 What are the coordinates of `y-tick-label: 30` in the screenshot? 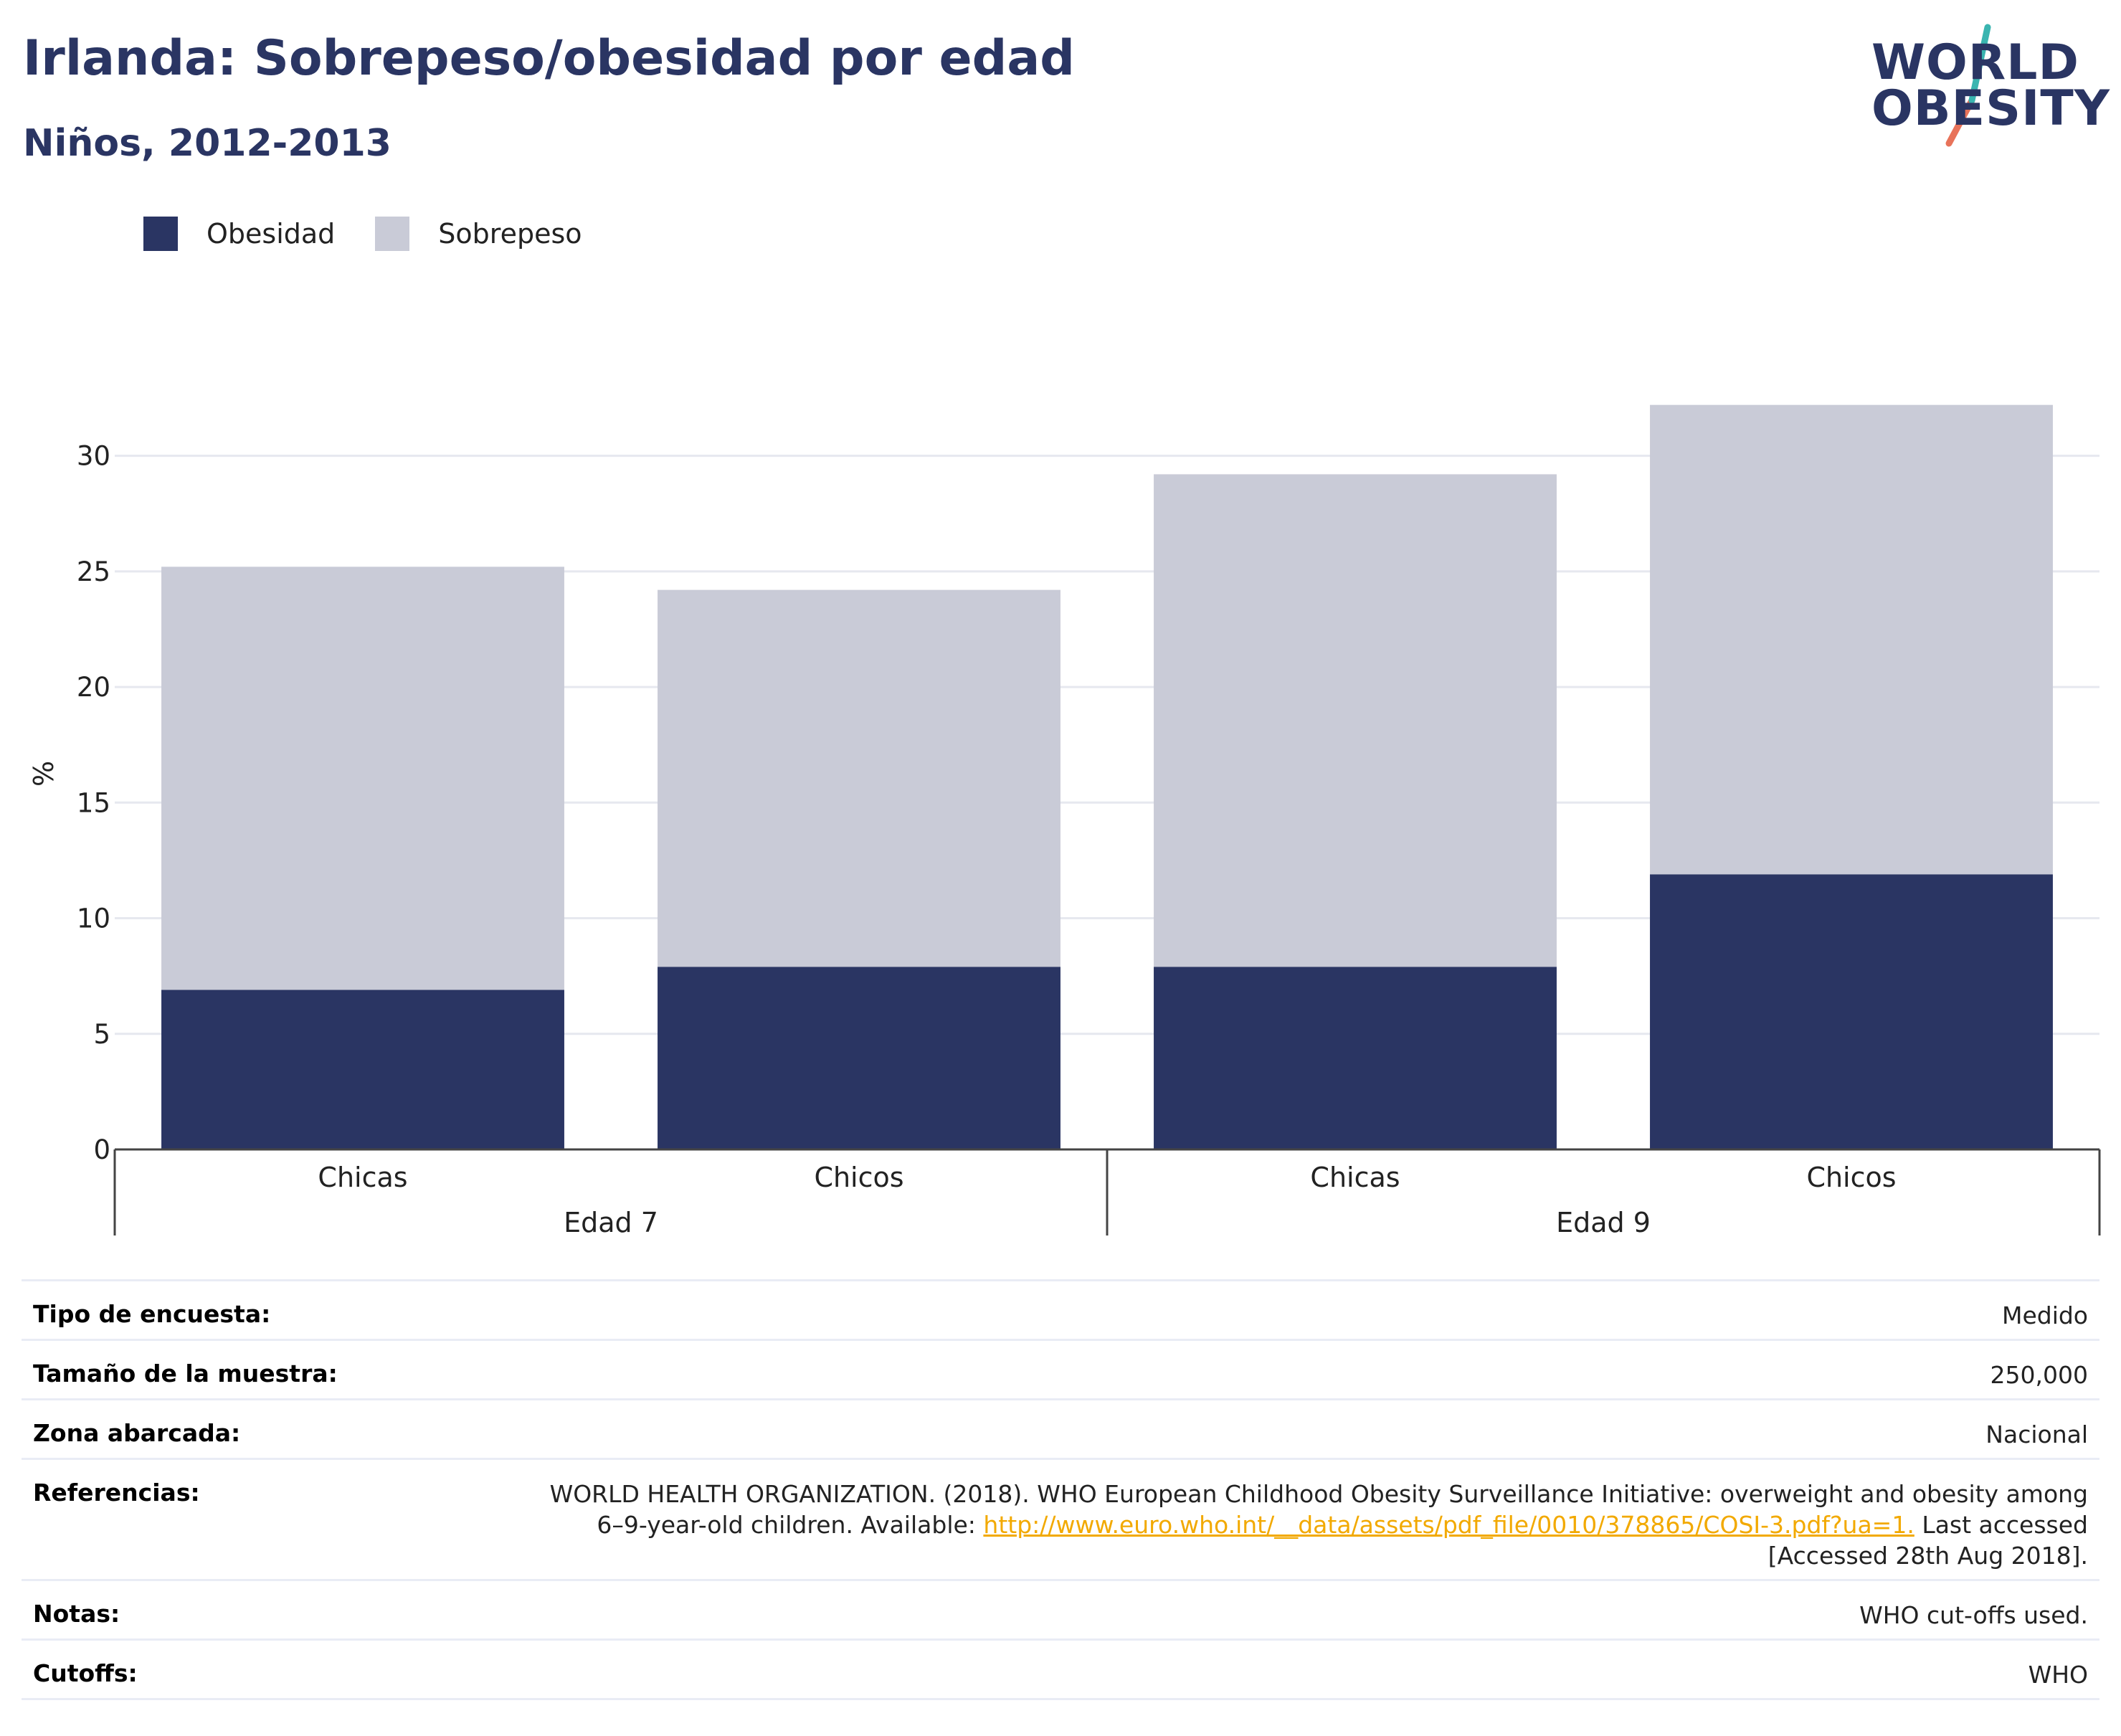 It's located at (93, 456).